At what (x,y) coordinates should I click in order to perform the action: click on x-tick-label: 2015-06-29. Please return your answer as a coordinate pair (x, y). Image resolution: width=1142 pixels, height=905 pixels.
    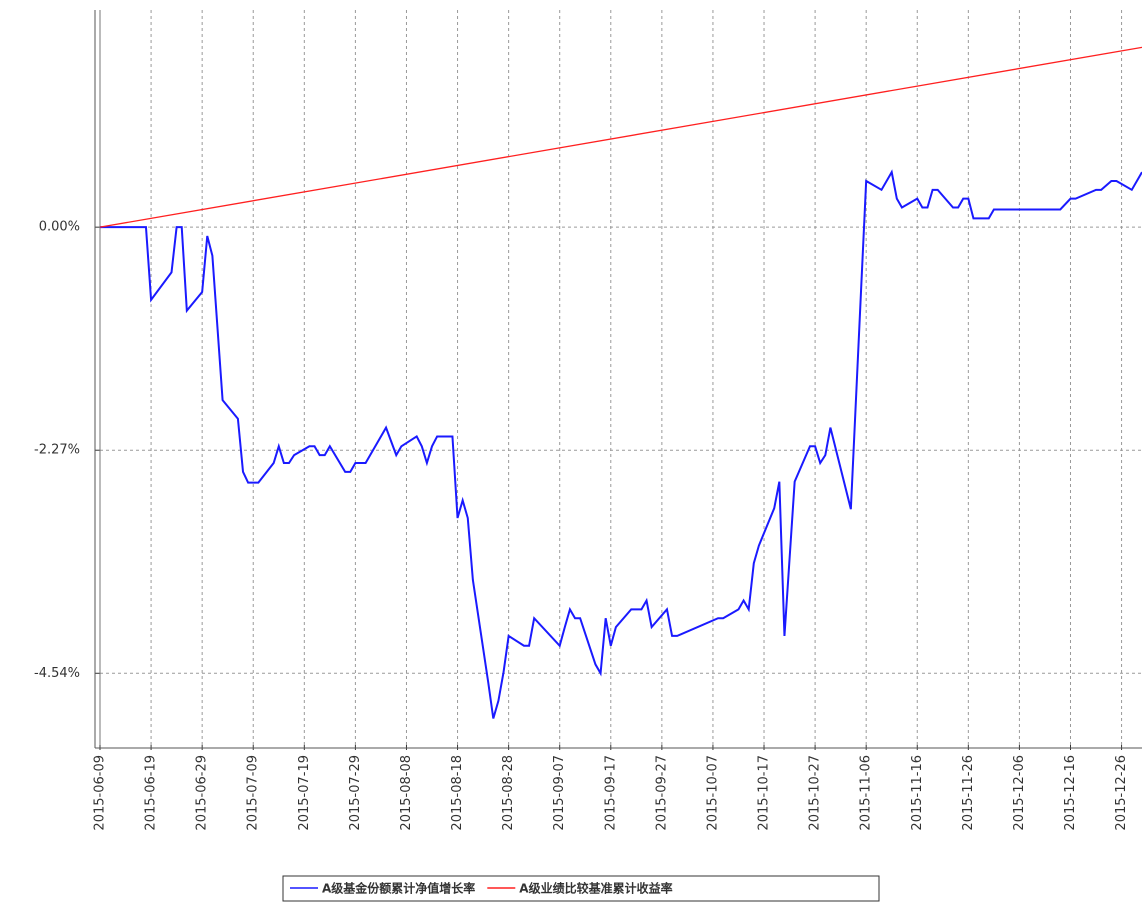
    Looking at the image, I should click on (202, 793).